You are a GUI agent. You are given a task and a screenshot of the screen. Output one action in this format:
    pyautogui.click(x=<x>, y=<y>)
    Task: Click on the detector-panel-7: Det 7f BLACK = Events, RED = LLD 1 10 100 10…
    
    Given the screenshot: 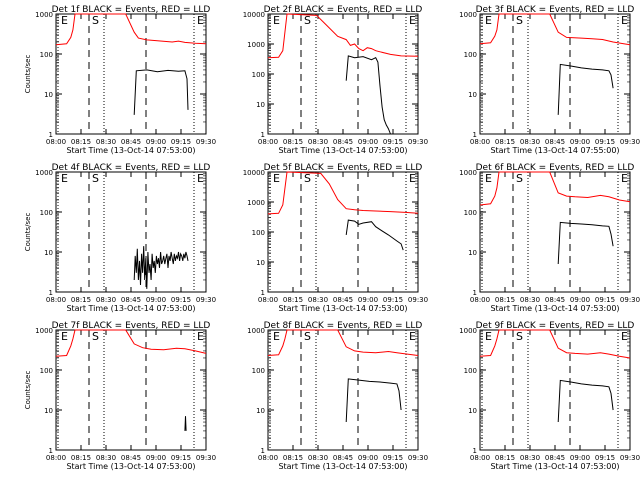 What is the action you would take?
    pyautogui.click(x=120, y=396)
    